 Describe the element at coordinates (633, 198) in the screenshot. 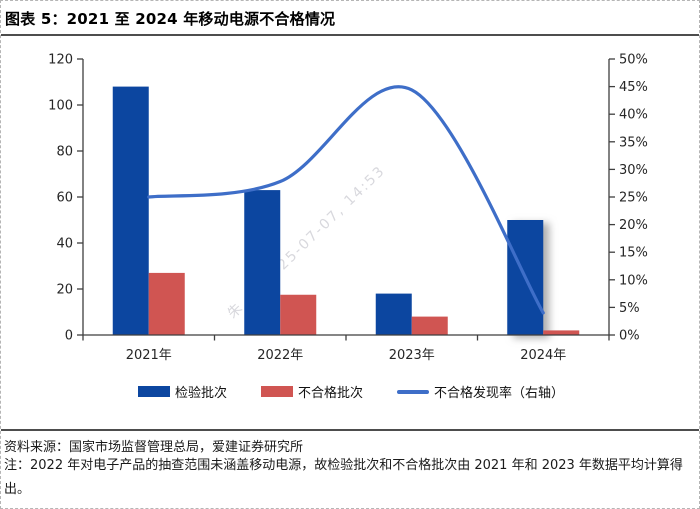

I see `right-axis-label: 25%` at that location.